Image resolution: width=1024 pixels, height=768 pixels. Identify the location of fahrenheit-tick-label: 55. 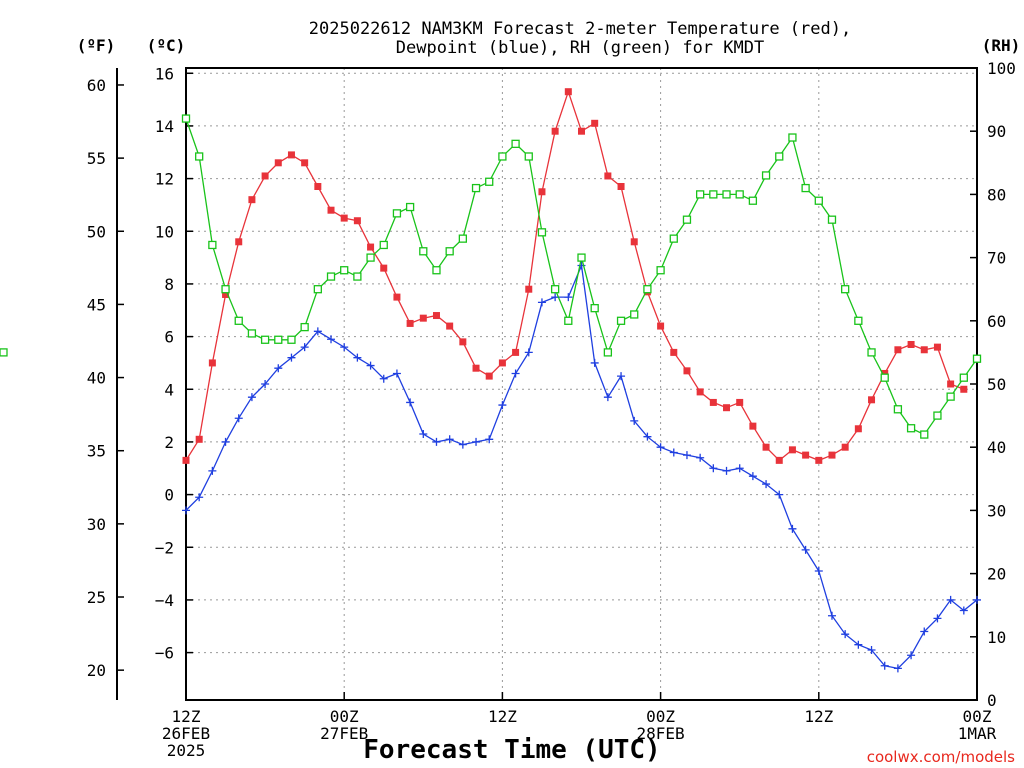
(96, 158).